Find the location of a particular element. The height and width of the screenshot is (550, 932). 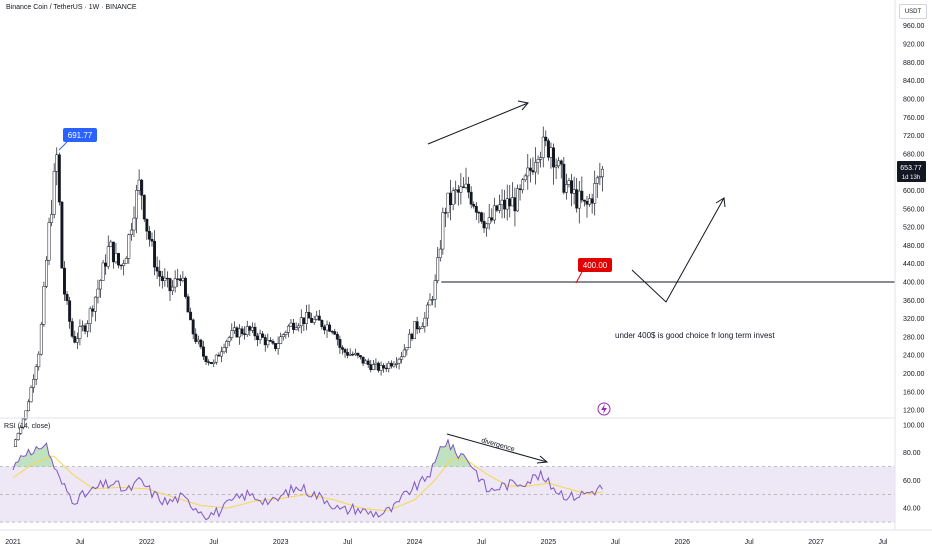

rsi-axis: 100.00 80.00 60.00 40.00 is located at coordinates (914, 468).